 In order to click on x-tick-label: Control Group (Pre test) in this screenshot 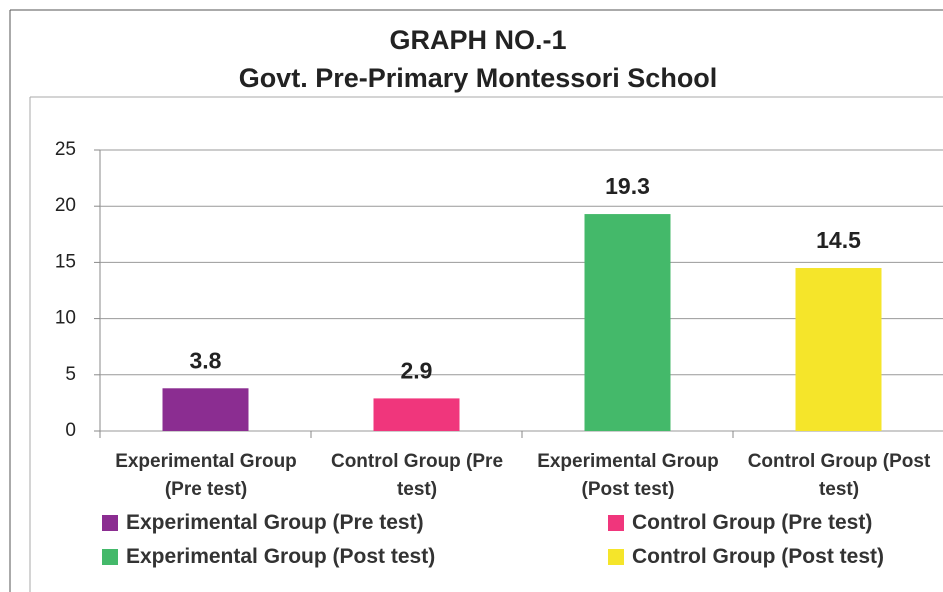, I will do `click(417, 475)`.